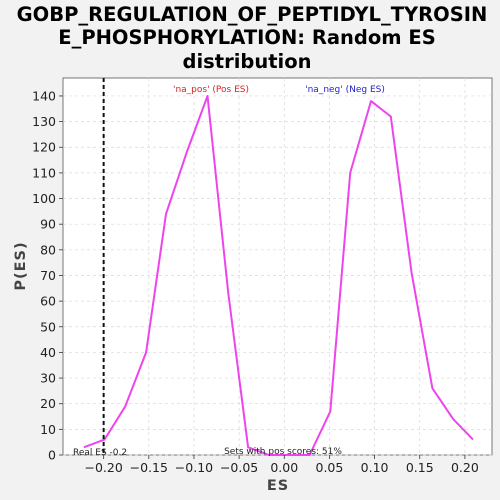 This screenshot has height=500, width=500. What do you see at coordinates (48, 403) in the screenshot?
I see `y-tick-label: 20` at bounding box center [48, 403].